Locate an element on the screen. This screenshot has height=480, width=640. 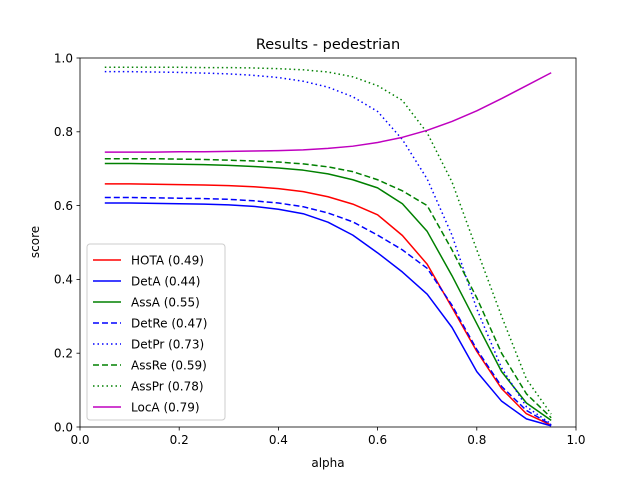
y-tick-label: 0.0 is located at coordinates (63, 427).